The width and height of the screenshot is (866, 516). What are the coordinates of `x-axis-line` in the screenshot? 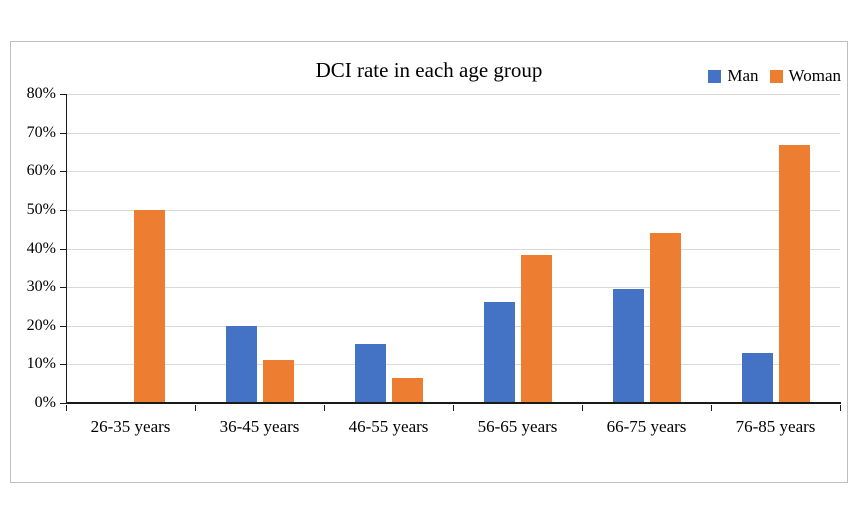 It's located at (453, 403).